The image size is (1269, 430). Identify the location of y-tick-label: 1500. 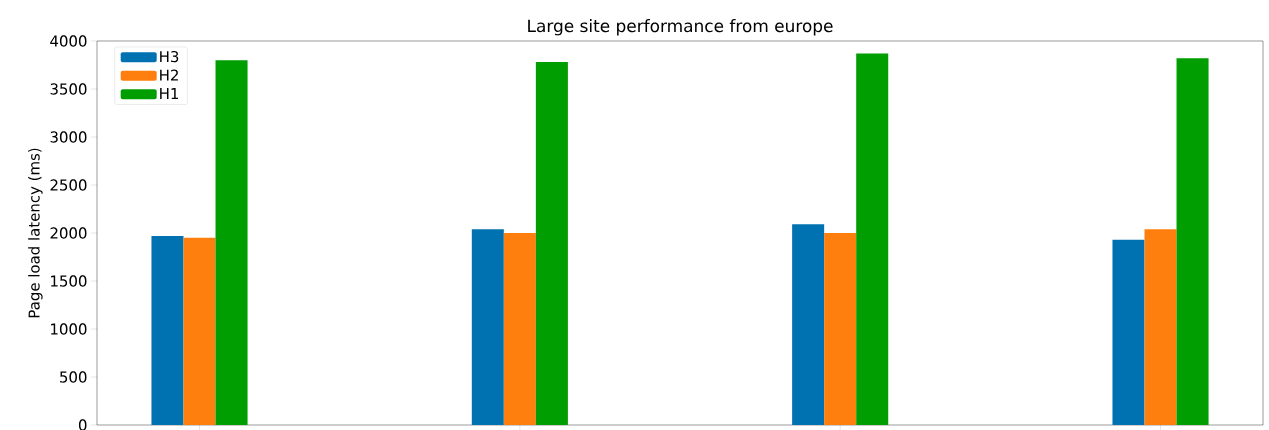
(69, 281).